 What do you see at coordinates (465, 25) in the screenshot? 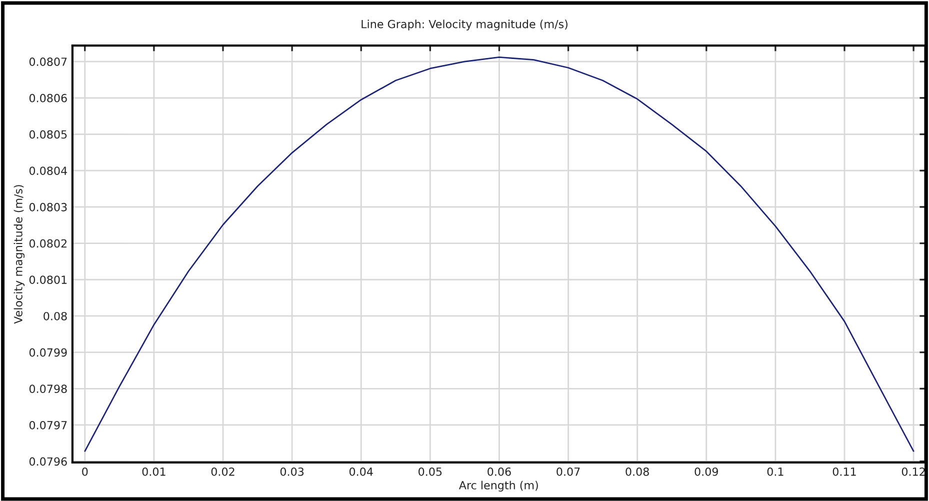
I see `chart-title: Line Graph: Velocity magnitude (m/s)` at bounding box center [465, 25].